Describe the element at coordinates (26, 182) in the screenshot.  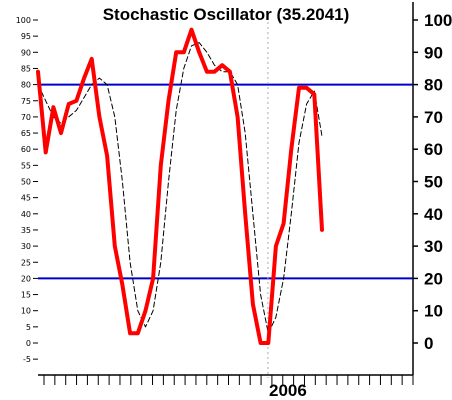
I see `left-tick-label: 50` at that location.